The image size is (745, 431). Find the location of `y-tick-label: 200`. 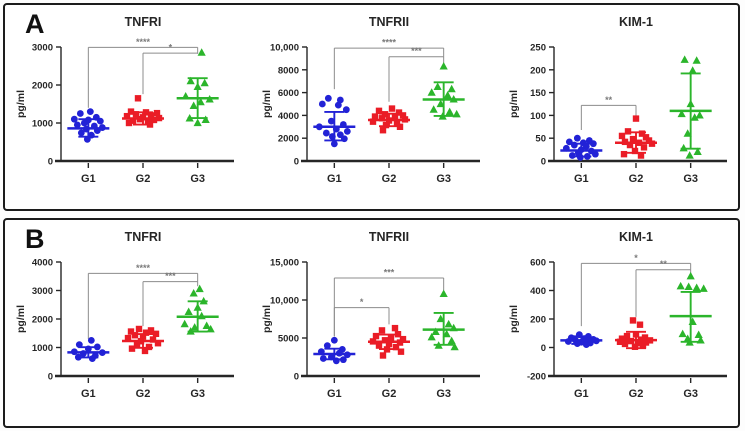

y-tick-label: 200 is located at coordinates (538, 320).